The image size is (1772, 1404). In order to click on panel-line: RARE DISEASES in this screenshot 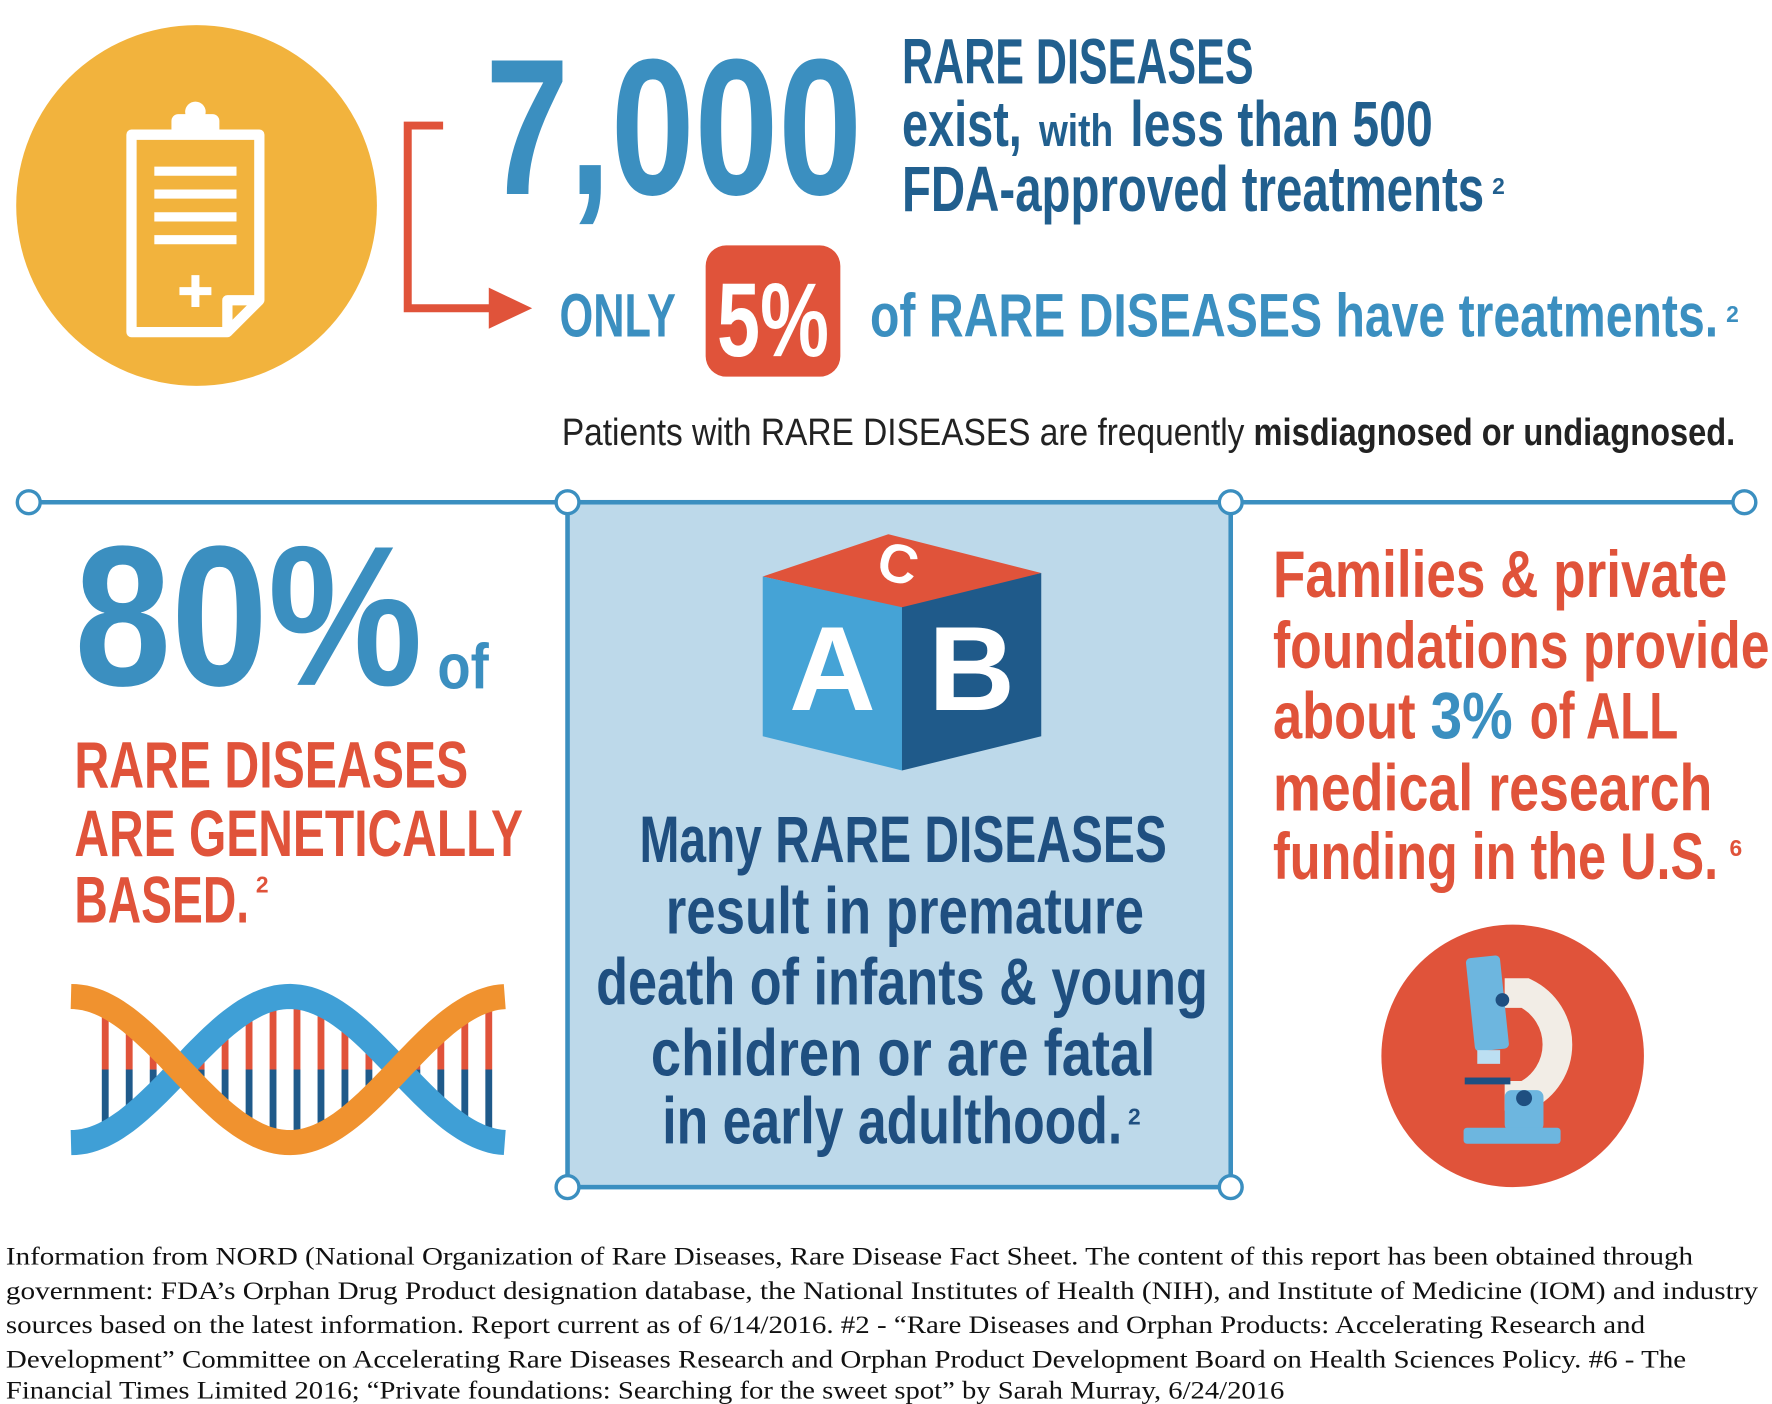, I will do `click(271, 766)`.